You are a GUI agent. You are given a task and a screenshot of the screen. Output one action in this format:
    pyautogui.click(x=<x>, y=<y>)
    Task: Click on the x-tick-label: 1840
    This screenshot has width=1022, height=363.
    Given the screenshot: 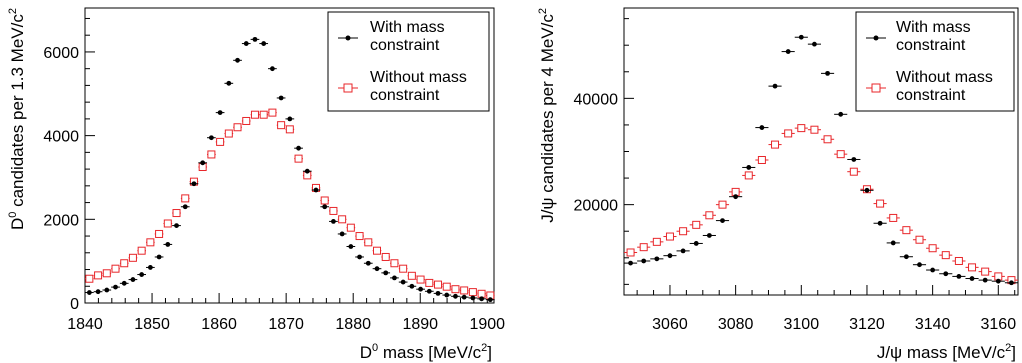 What is the action you would take?
    pyautogui.click(x=85, y=324)
    